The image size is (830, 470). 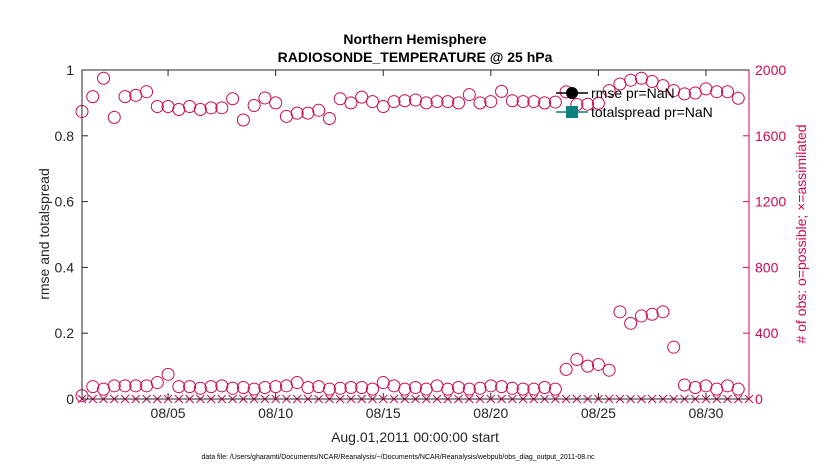 What do you see at coordinates (70, 70) in the screenshot?
I see `y-left-tick-label: 1` at bounding box center [70, 70].